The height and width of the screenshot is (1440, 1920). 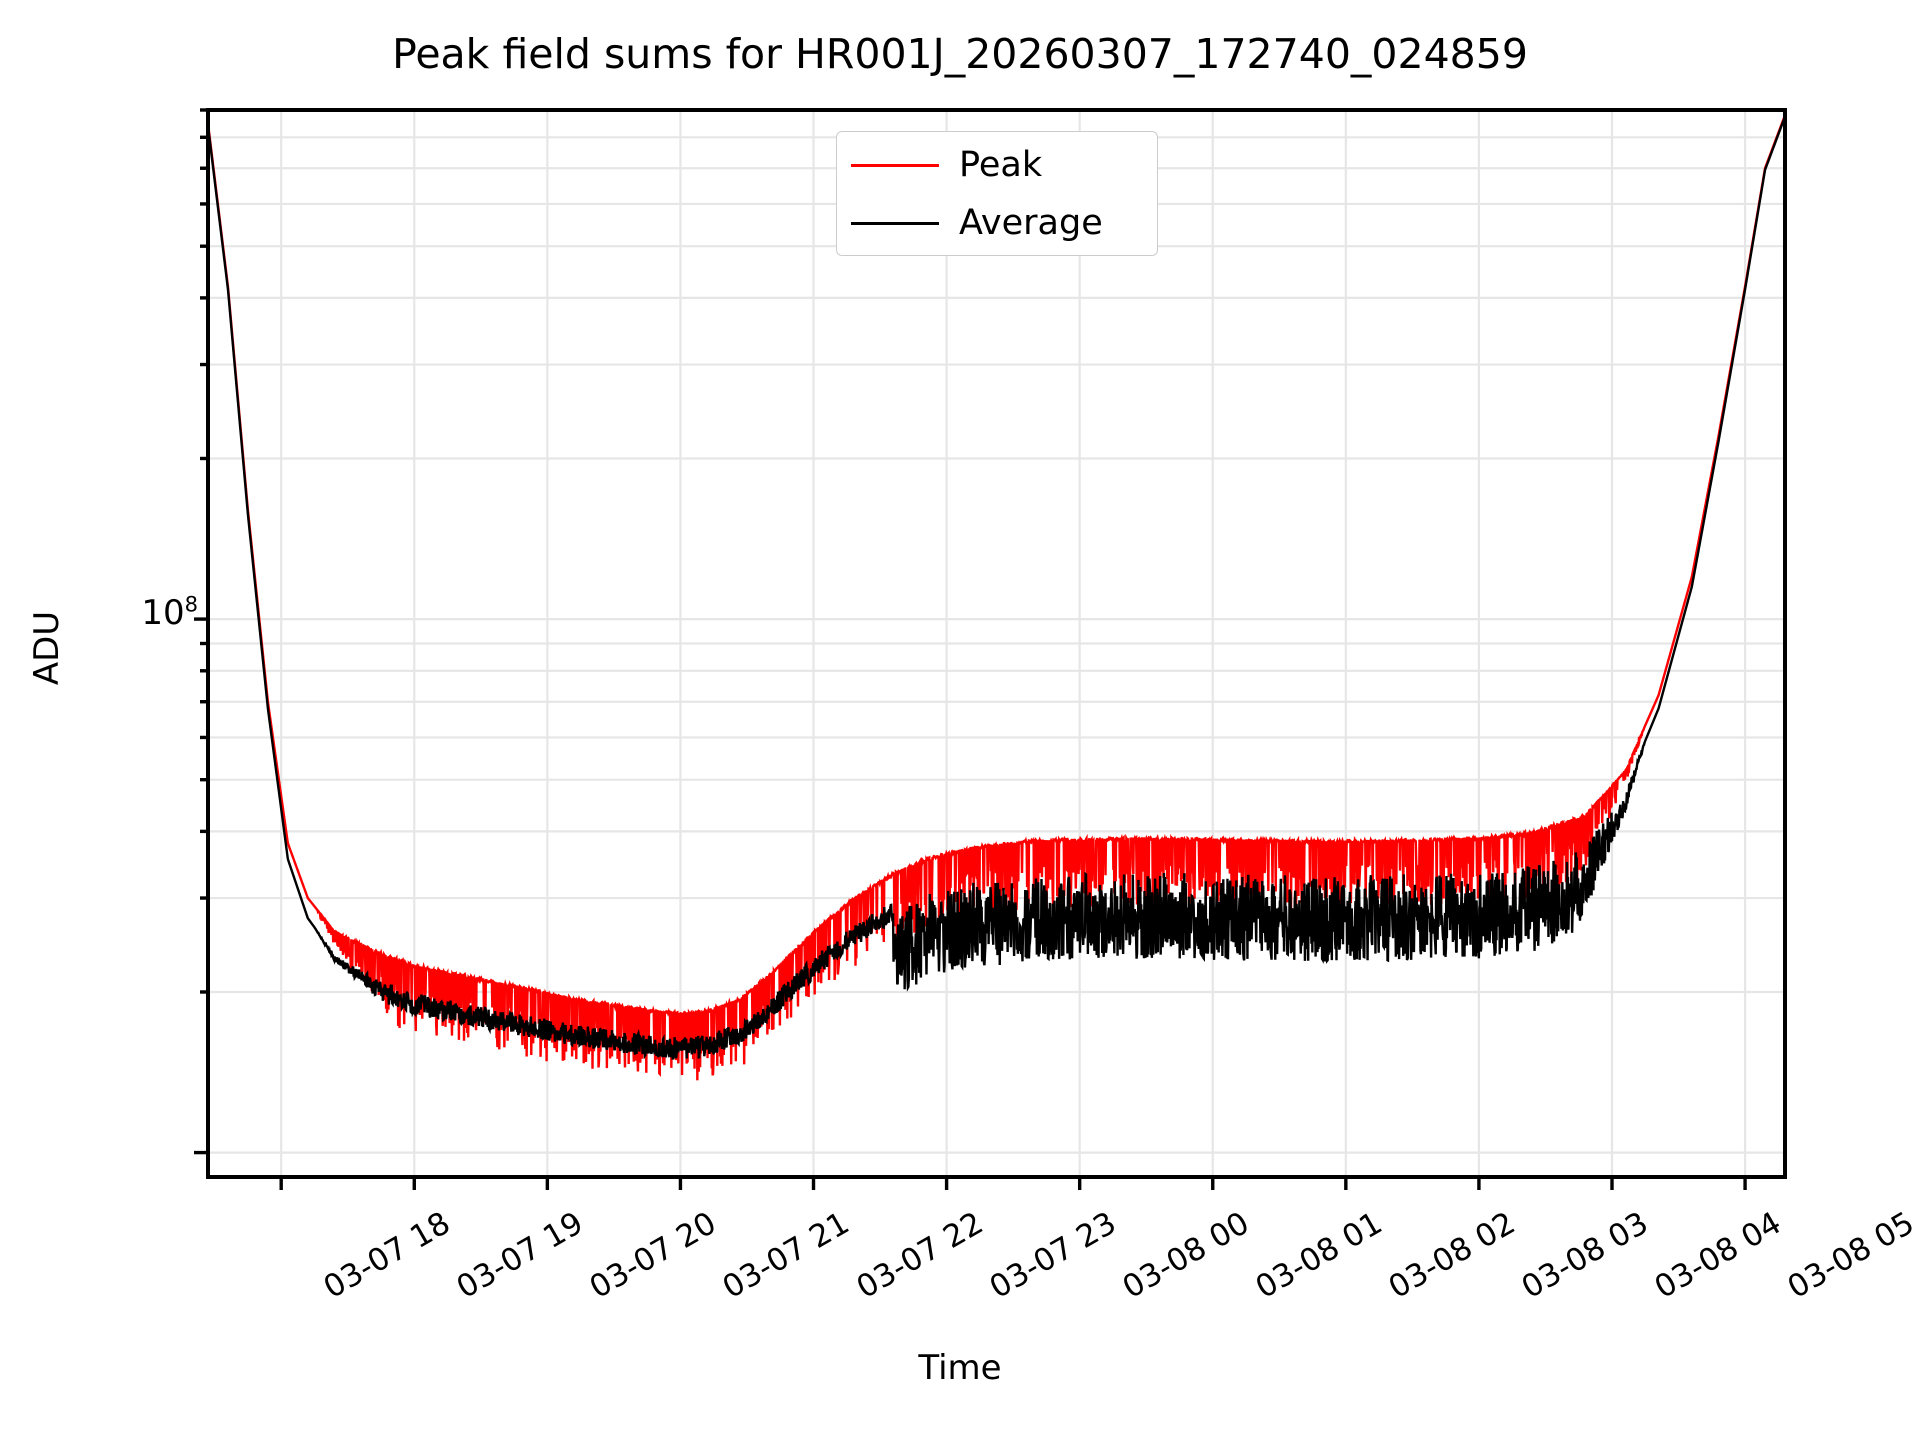 What do you see at coordinates (1031, 223) in the screenshot?
I see `legend-label-average: Average` at bounding box center [1031, 223].